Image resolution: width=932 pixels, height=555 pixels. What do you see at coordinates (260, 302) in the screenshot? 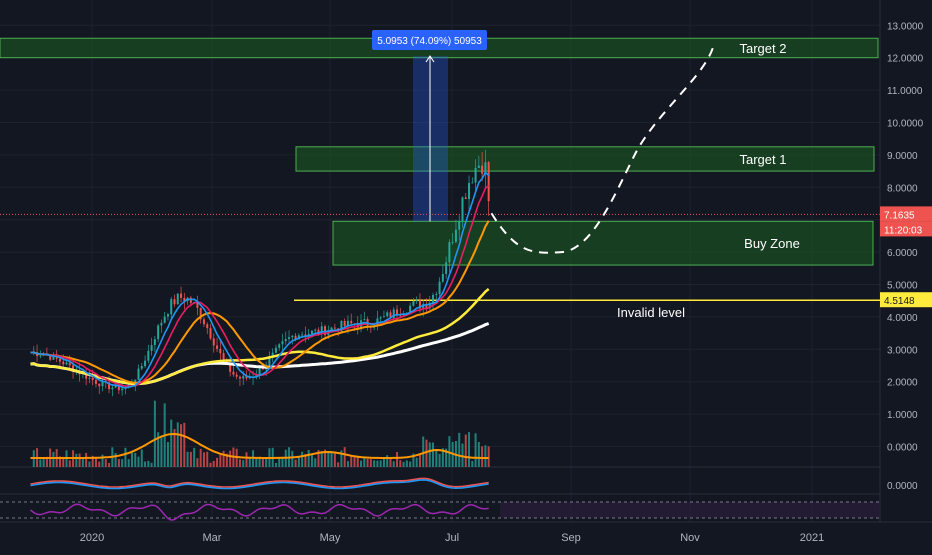
I see `ma-orange-line` at bounding box center [260, 302].